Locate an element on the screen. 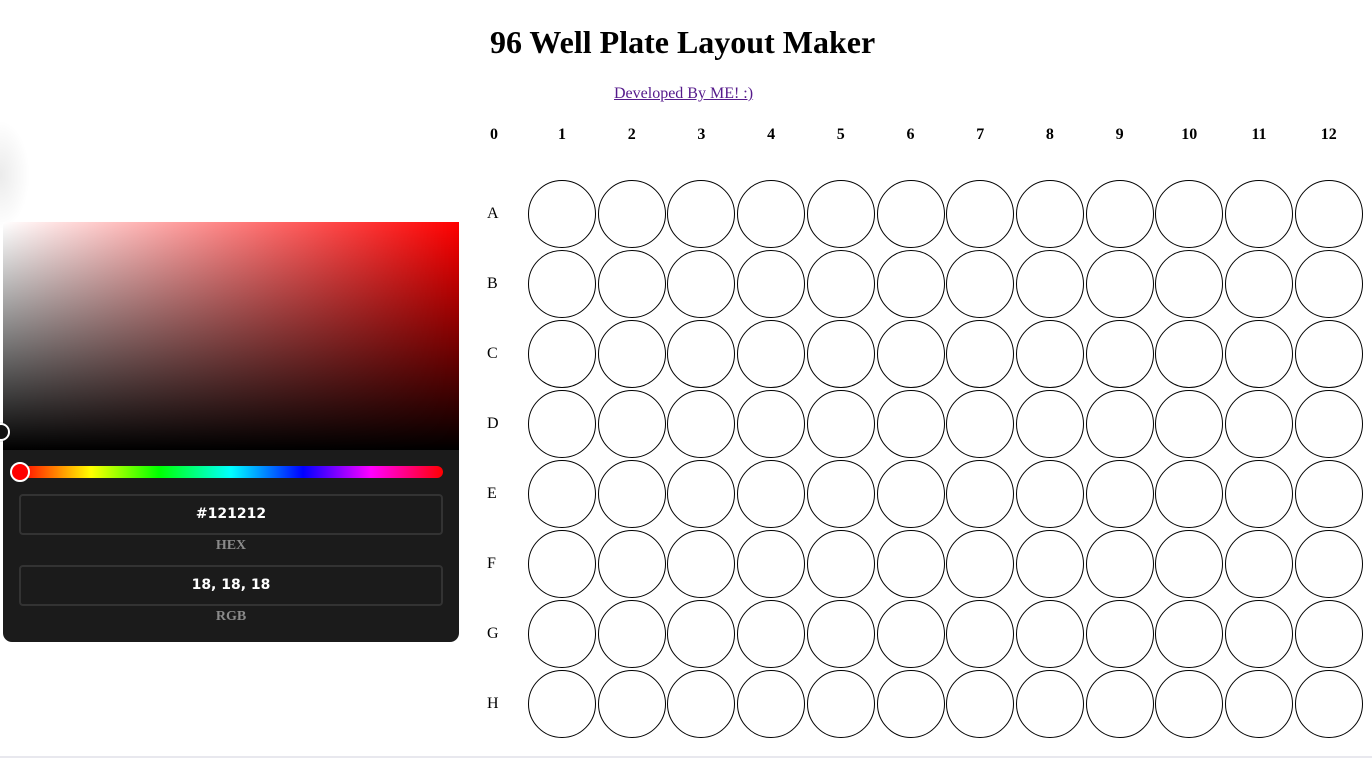  hex-input: #121212 is located at coordinates (231, 514).